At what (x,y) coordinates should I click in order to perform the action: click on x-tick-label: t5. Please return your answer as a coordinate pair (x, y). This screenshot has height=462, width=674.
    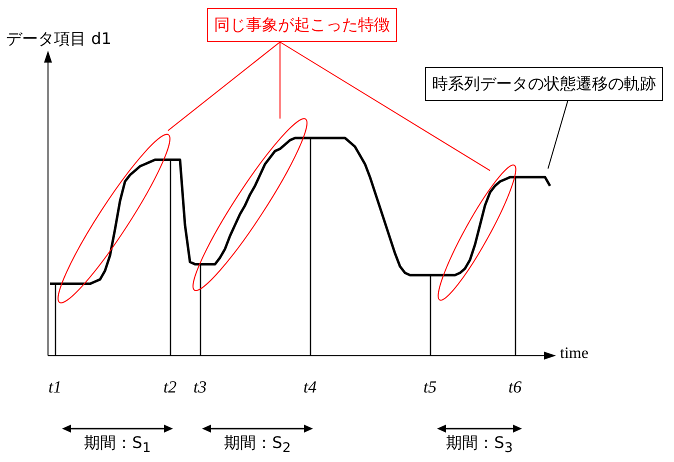
    Looking at the image, I should click on (430, 386).